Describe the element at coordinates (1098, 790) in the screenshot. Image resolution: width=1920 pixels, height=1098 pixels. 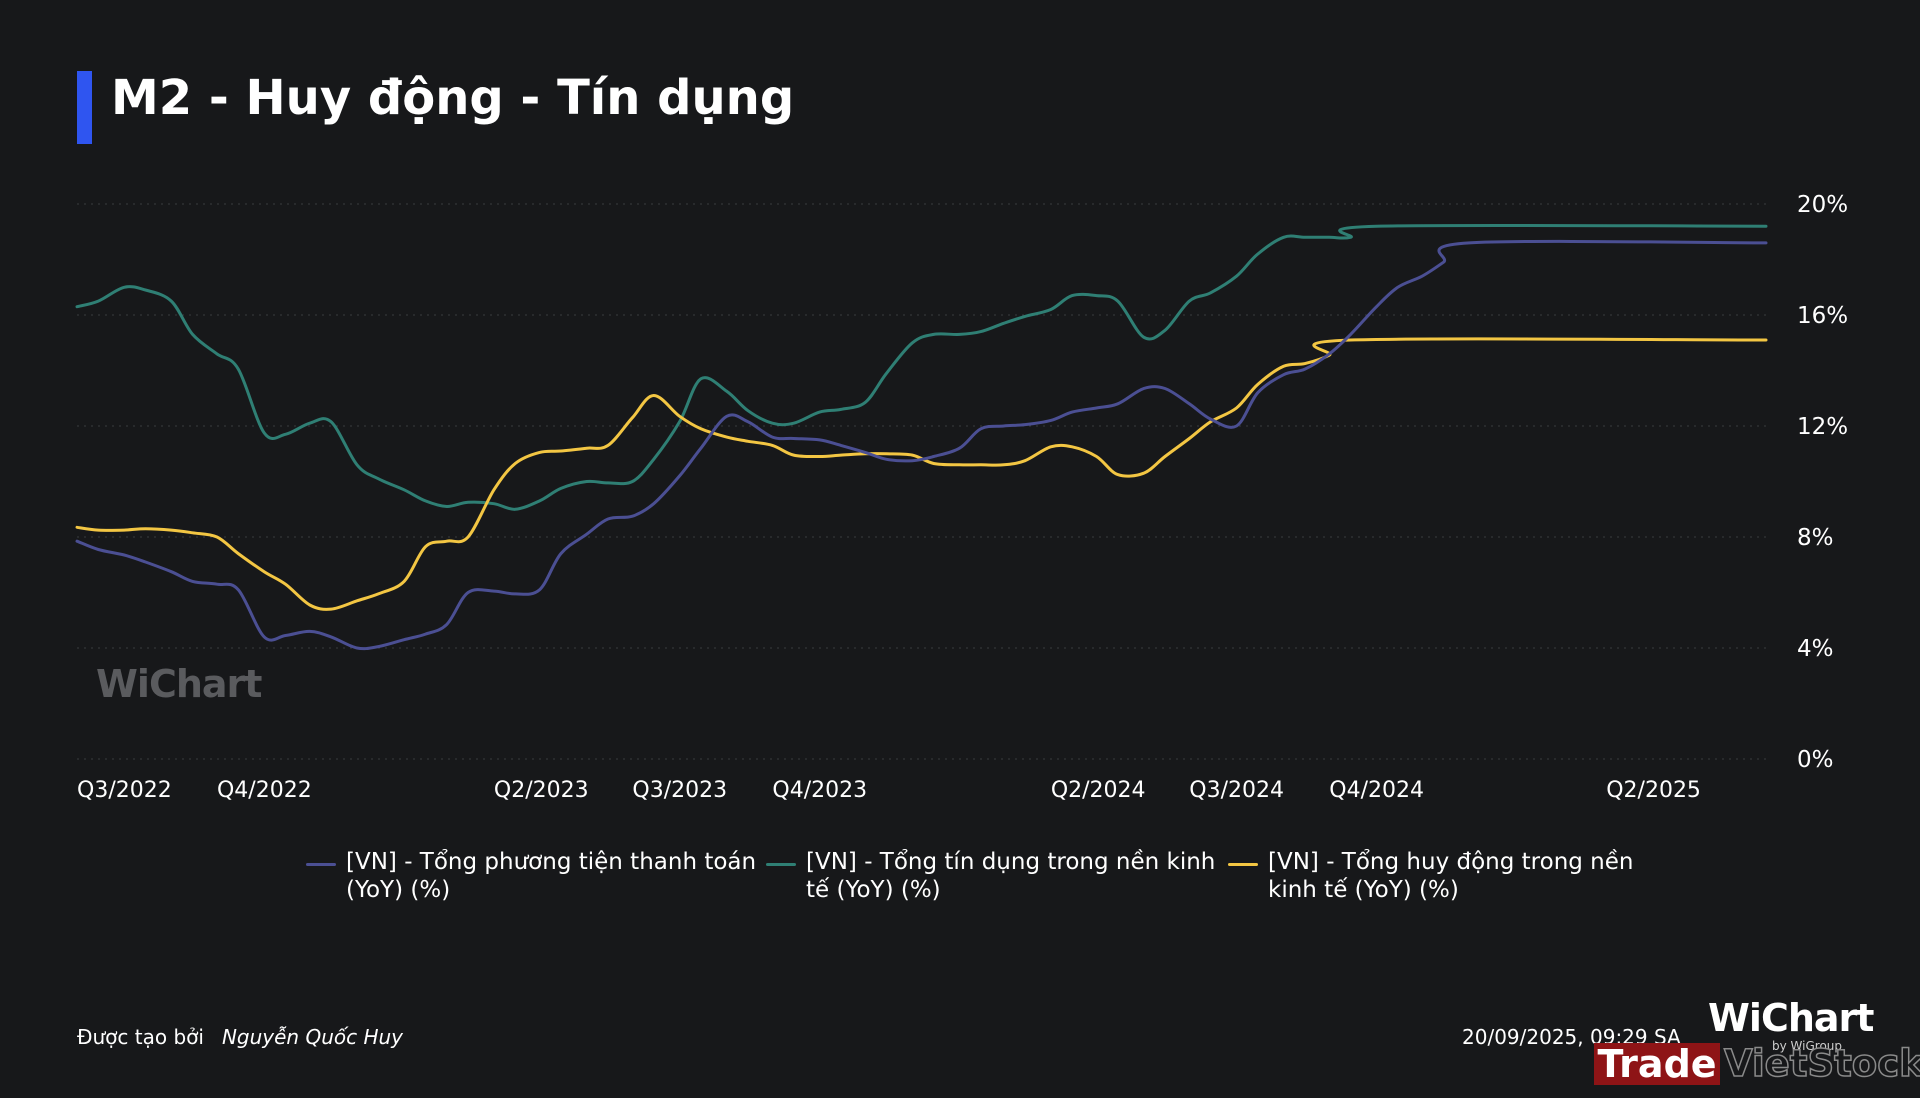
I see `x-tick-label: Q2/2024` at that location.